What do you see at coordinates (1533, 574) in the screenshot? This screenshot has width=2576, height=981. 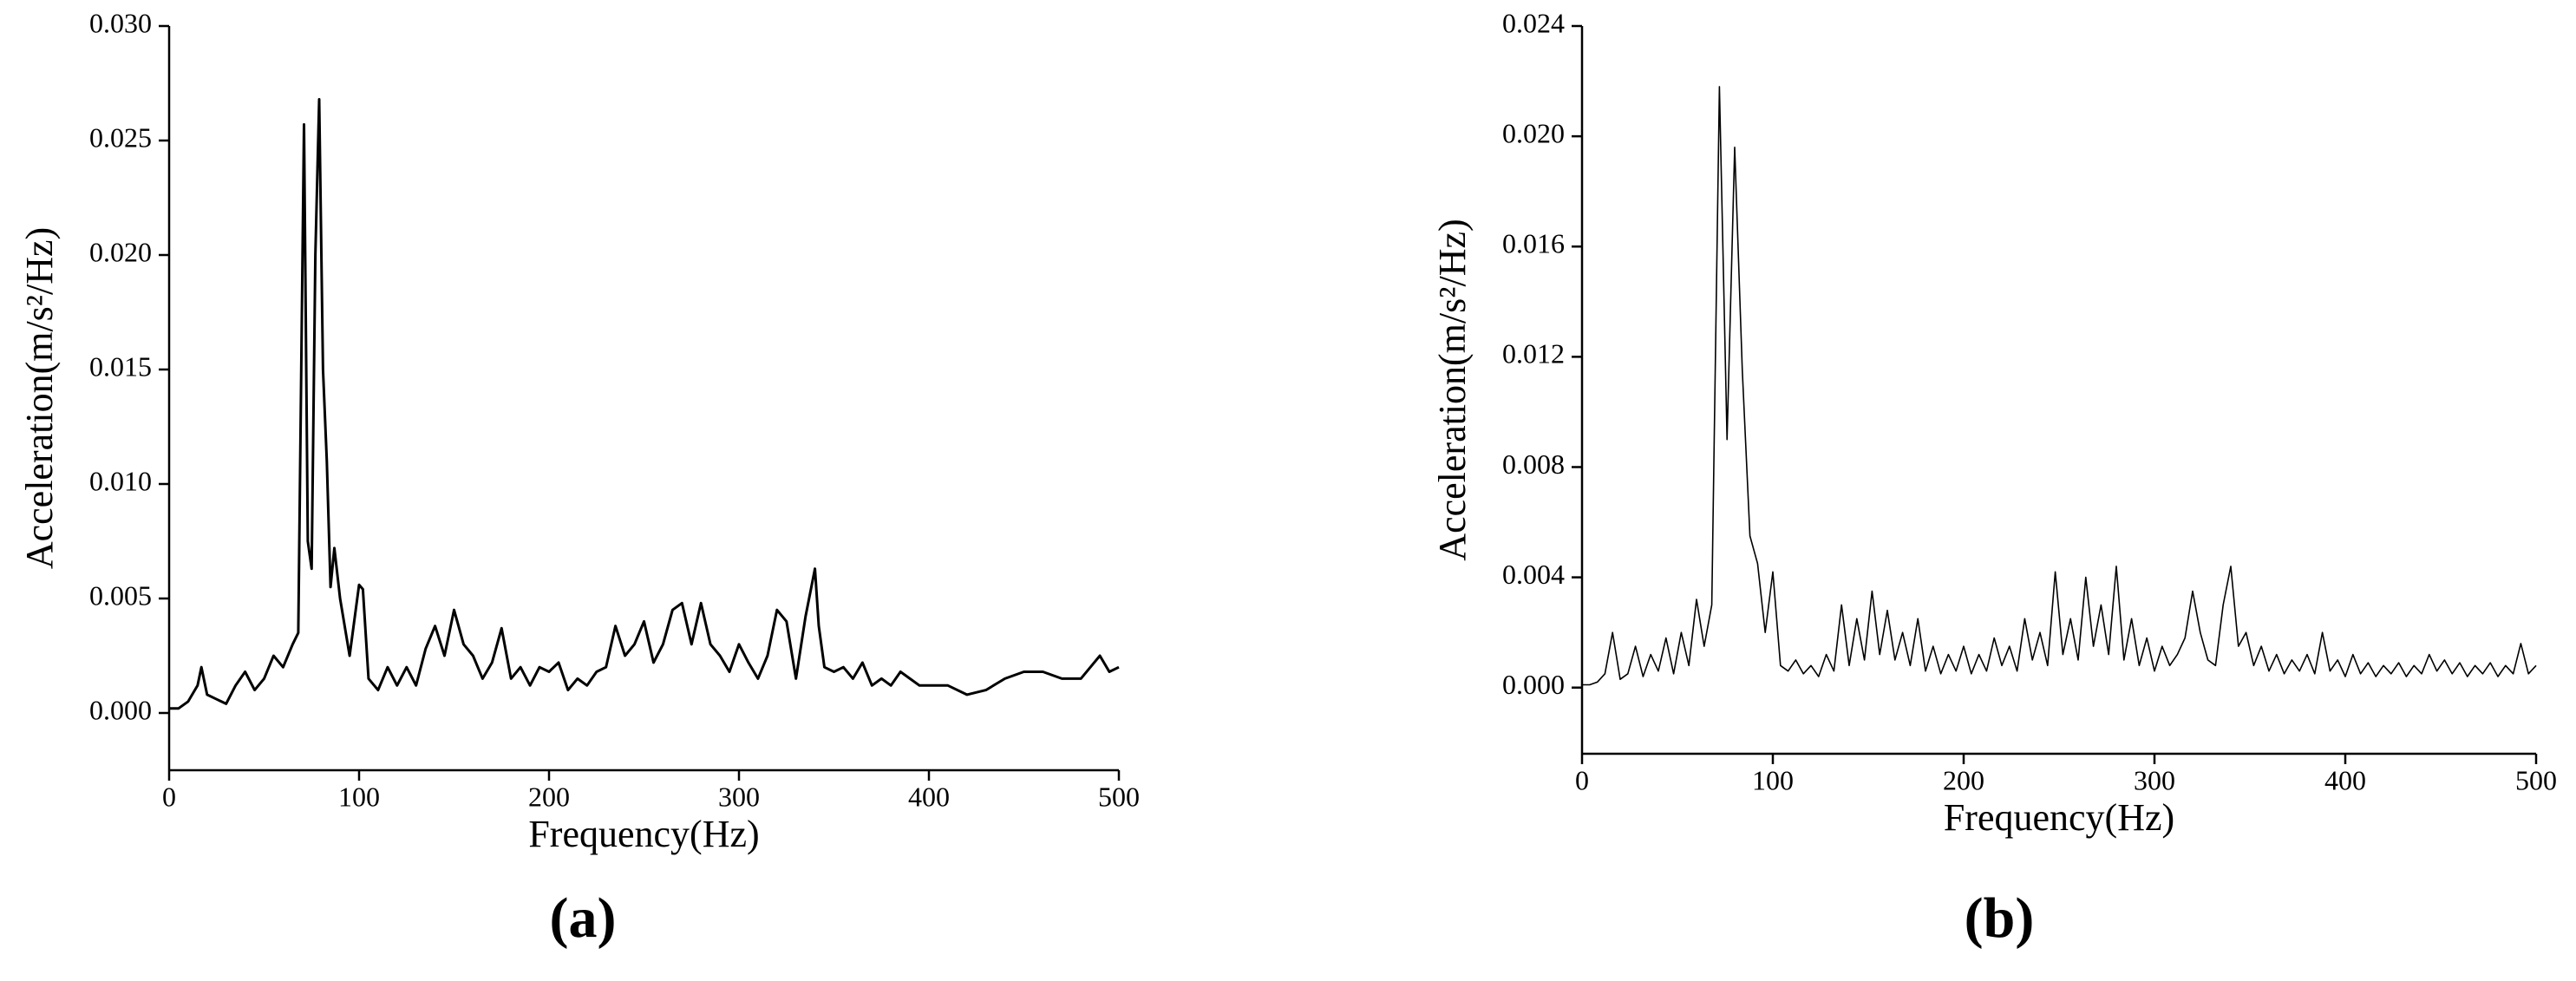 I see `y-tick-label: 0.004` at bounding box center [1533, 574].